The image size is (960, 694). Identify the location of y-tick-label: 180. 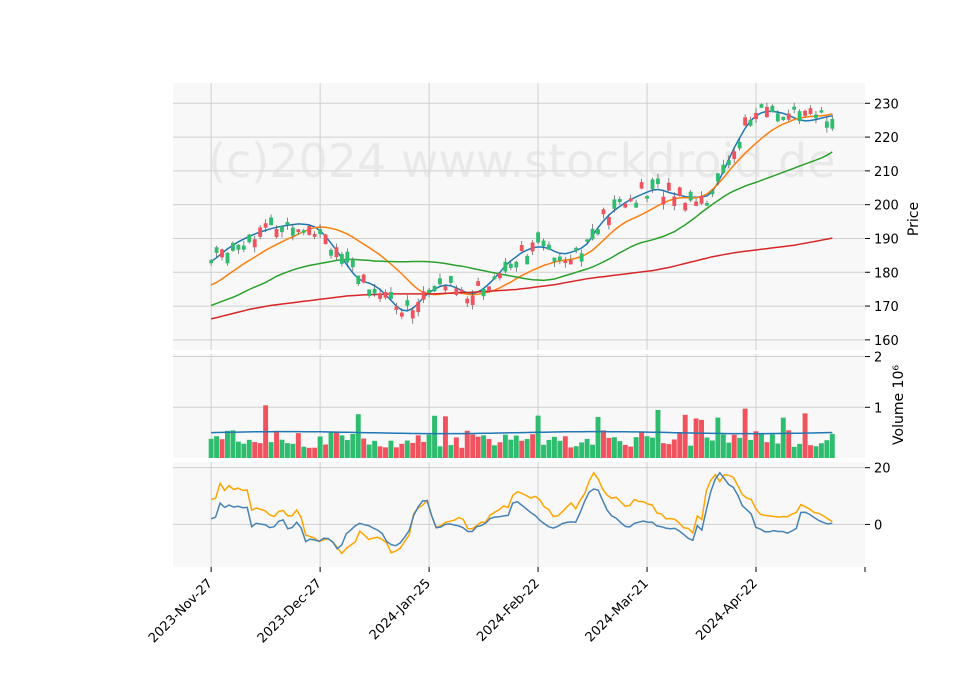
(886, 273).